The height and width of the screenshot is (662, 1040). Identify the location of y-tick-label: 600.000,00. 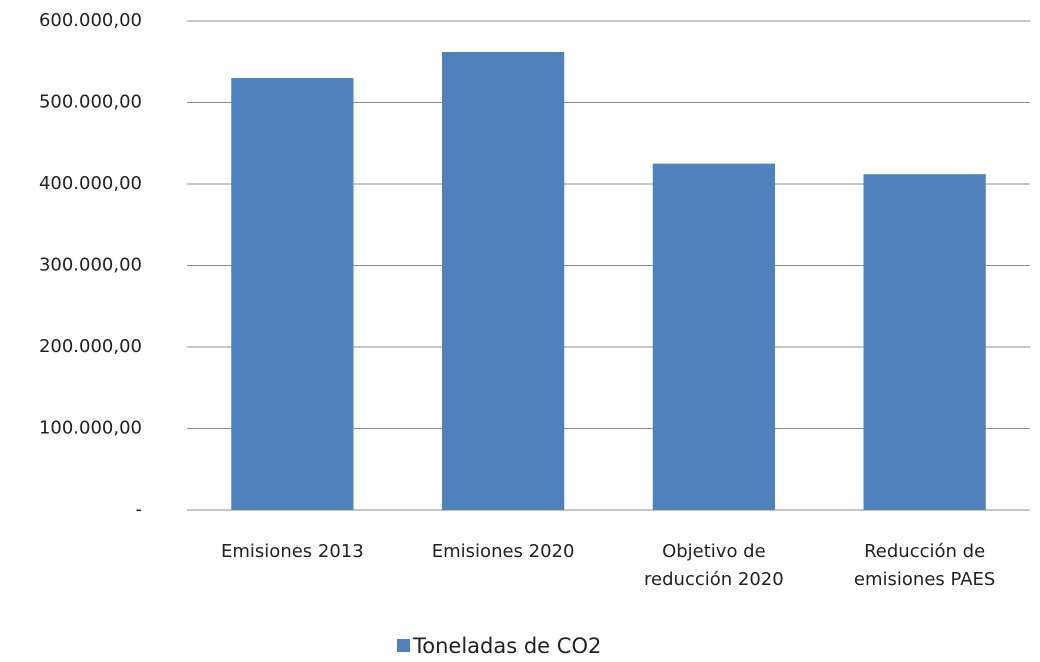
(90, 20).